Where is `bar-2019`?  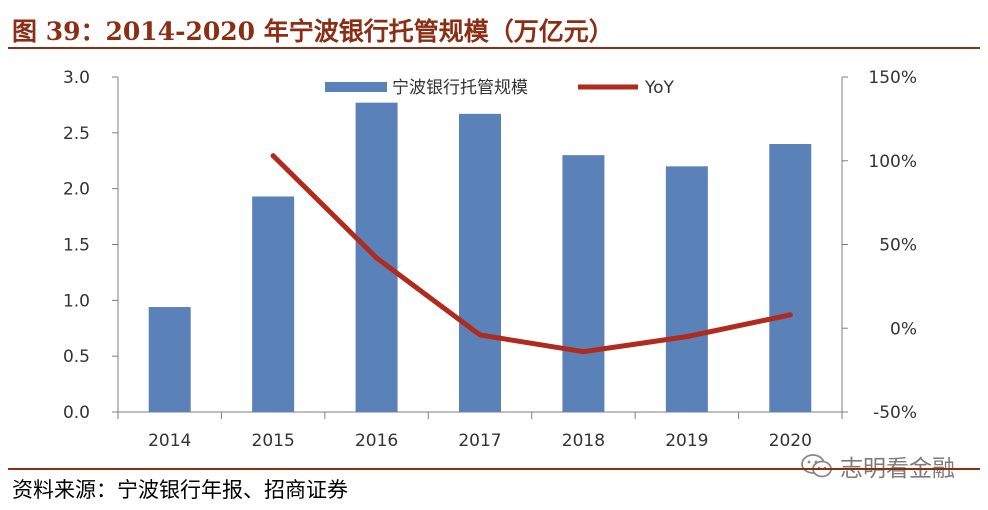
bar-2019 is located at coordinates (686, 289).